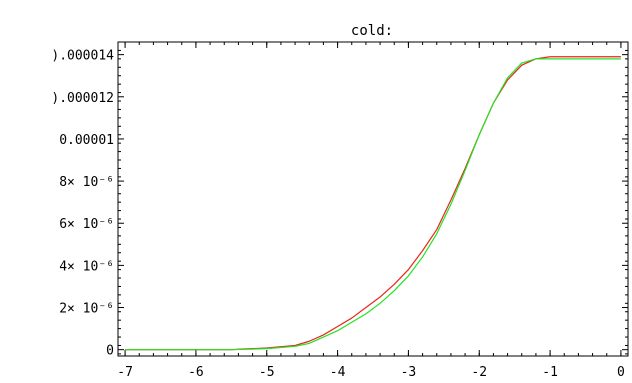 This screenshot has height=383, width=632. What do you see at coordinates (86, 266) in the screenshot?
I see `y-tick-label: 4× 10⁻⁶` at bounding box center [86, 266].